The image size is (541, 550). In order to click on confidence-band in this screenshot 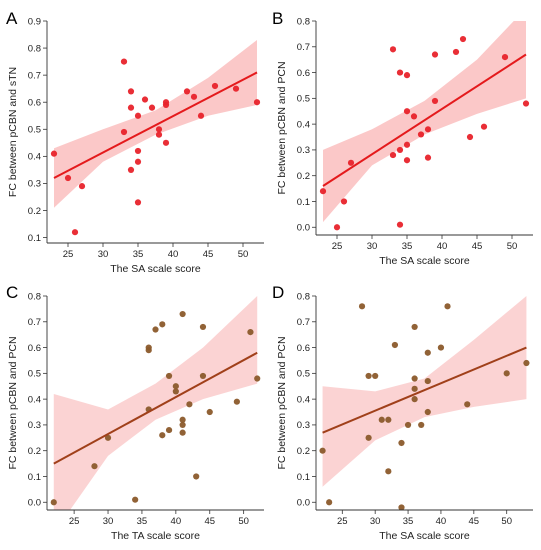, I will do `click(155, 123)`.